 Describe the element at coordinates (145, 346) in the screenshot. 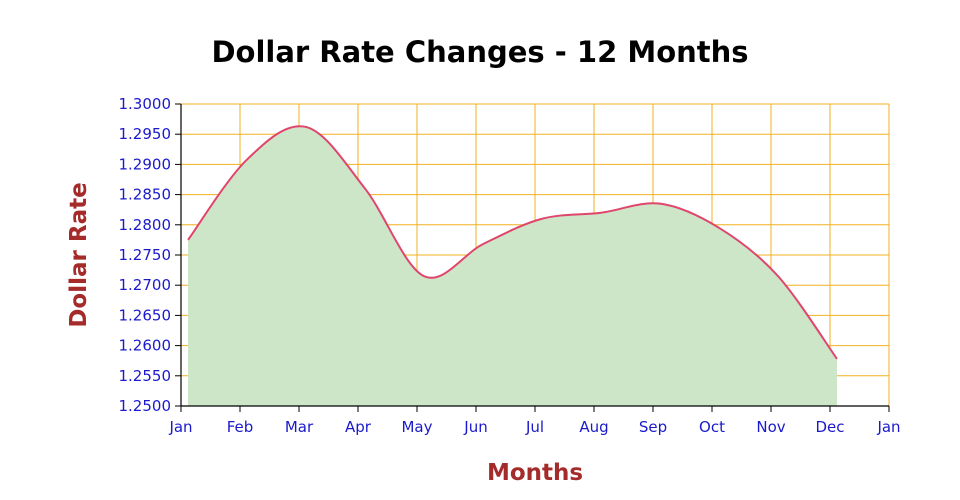

I see `y-tick-label: 1.2600` at that location.